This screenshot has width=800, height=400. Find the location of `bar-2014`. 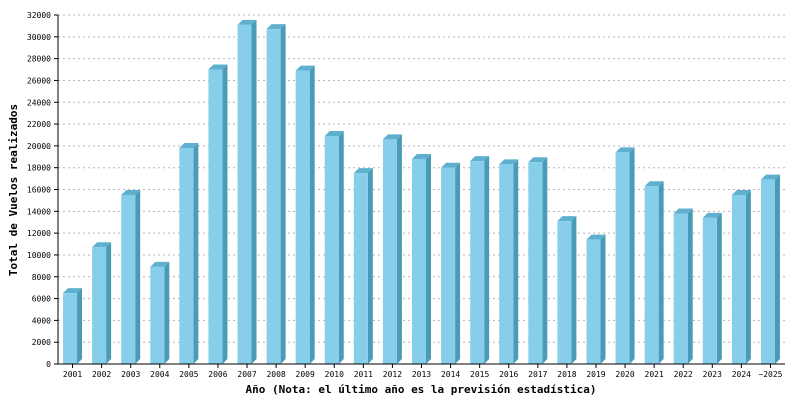

bar-2014 is located at coordinates (451, 263).